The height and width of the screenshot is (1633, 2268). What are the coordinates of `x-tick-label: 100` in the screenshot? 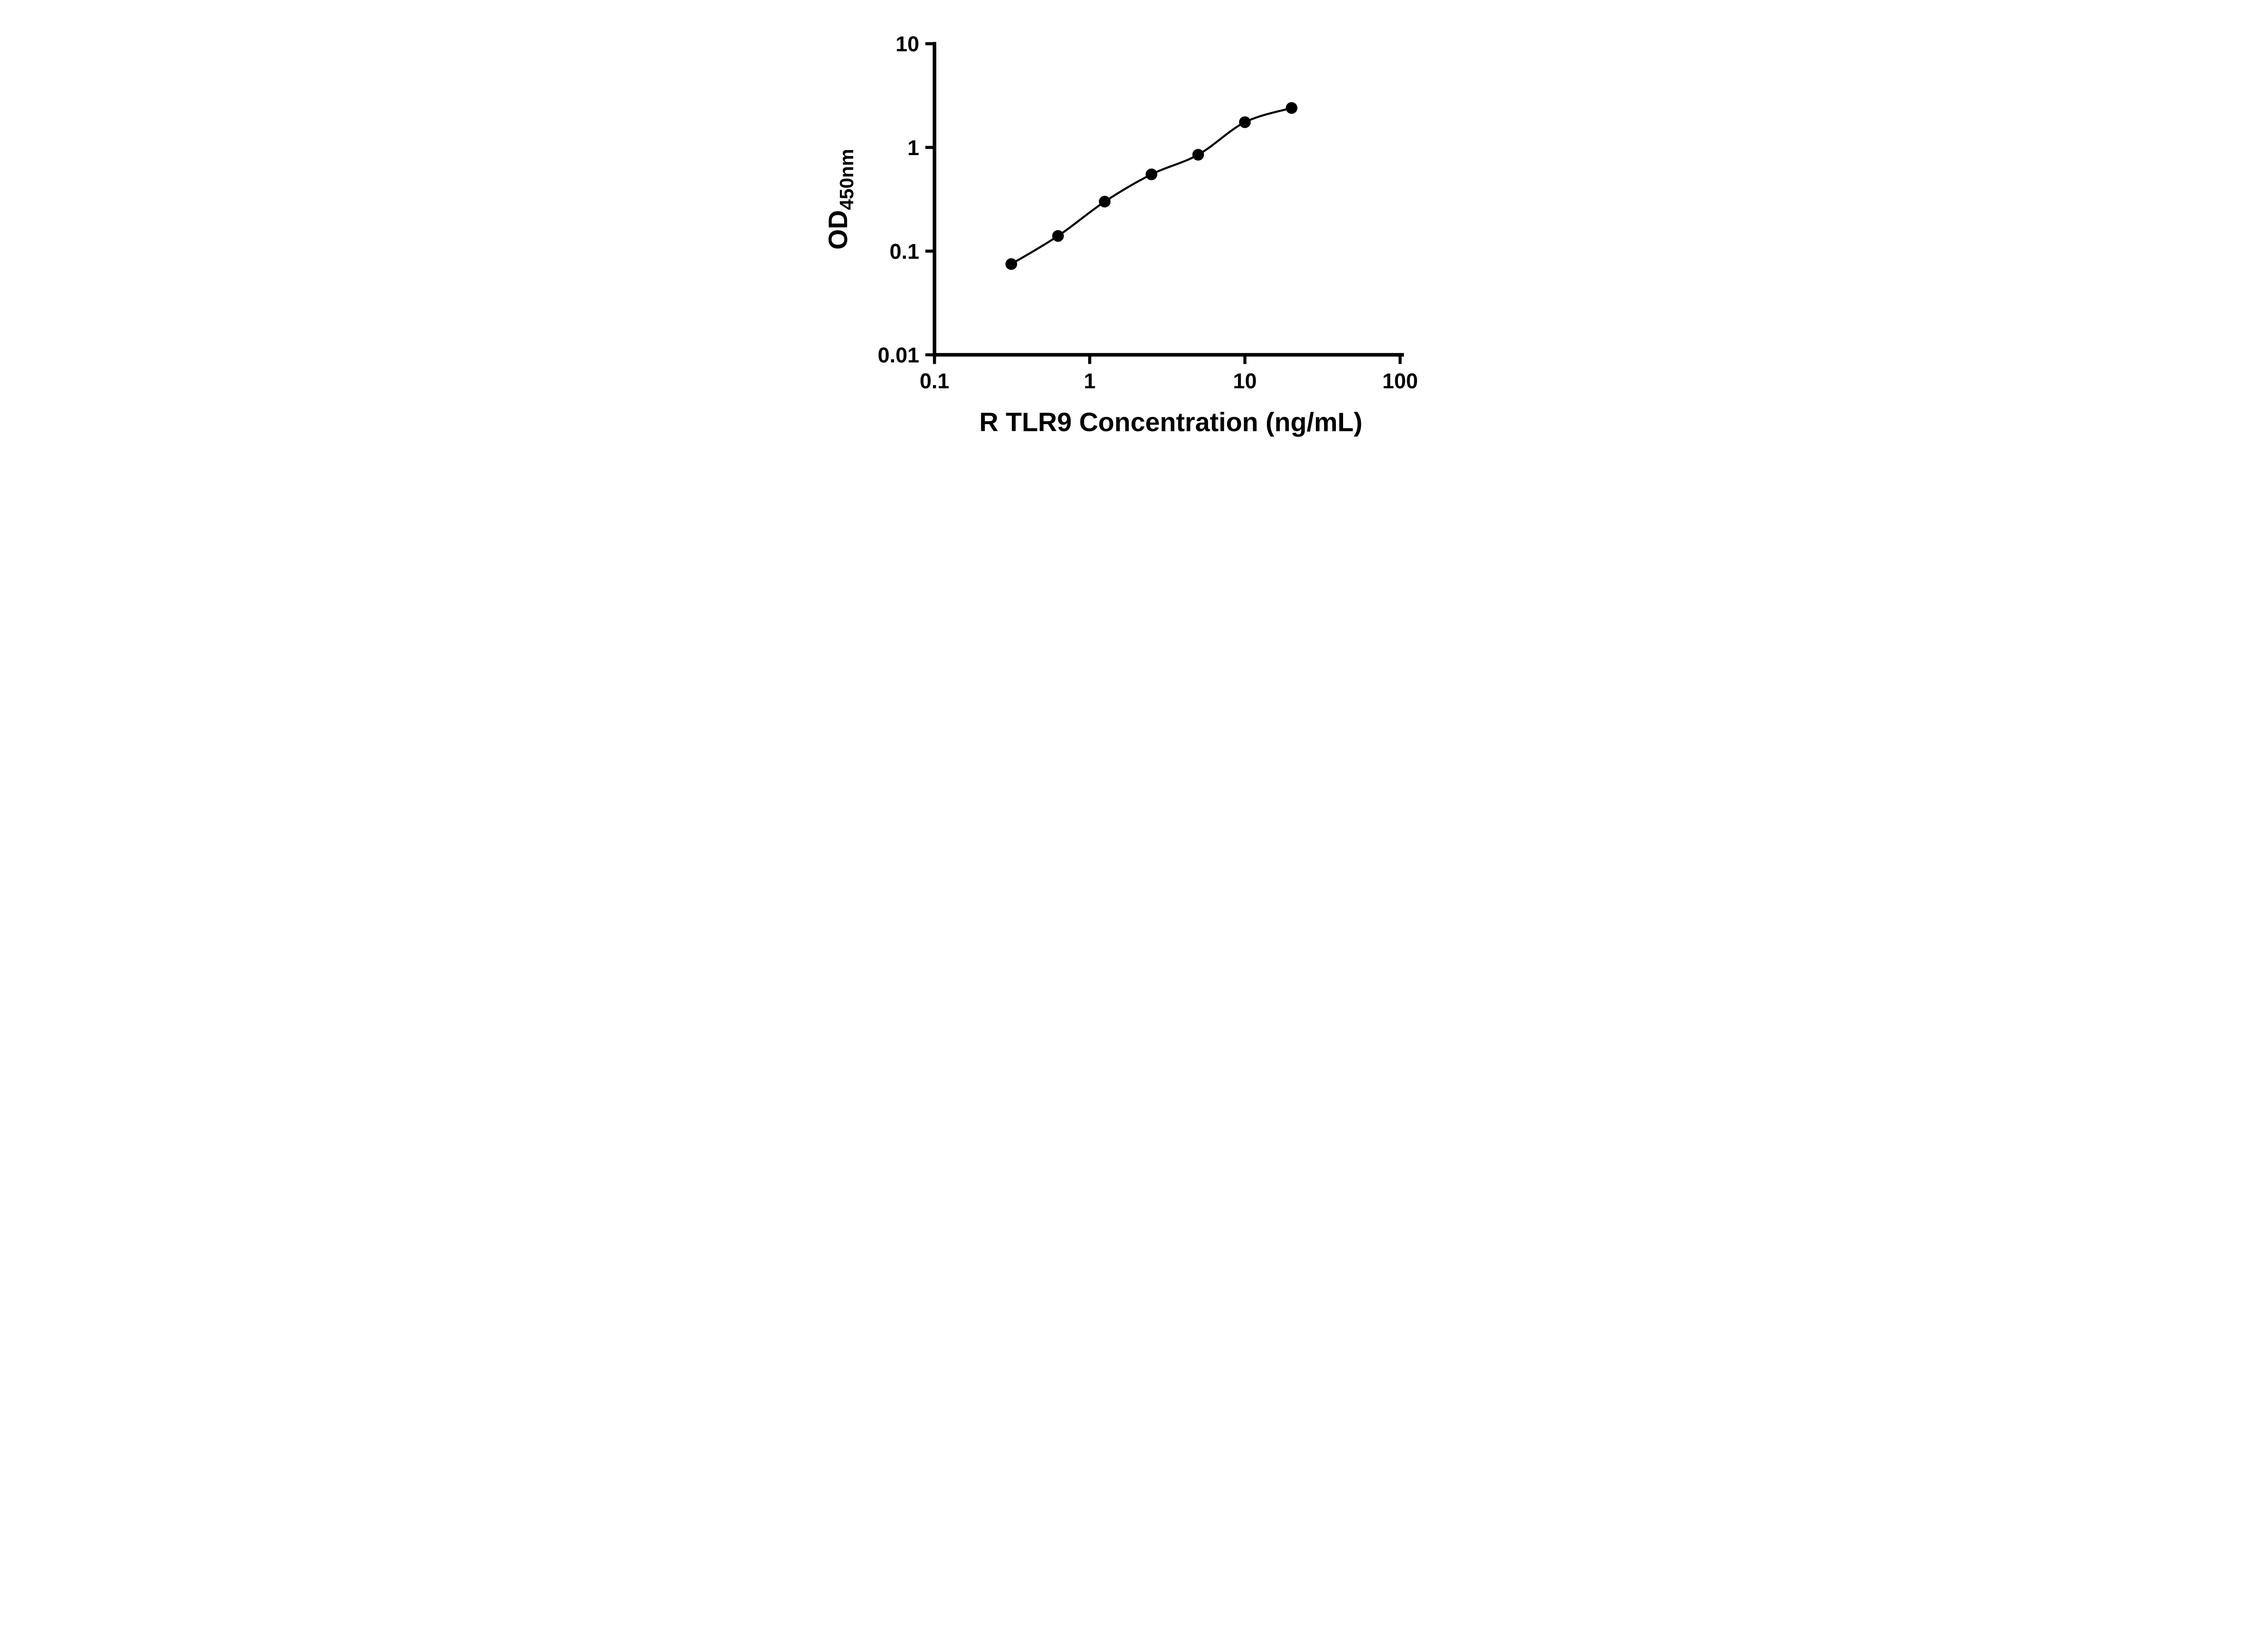 It's located at (1400, 381).